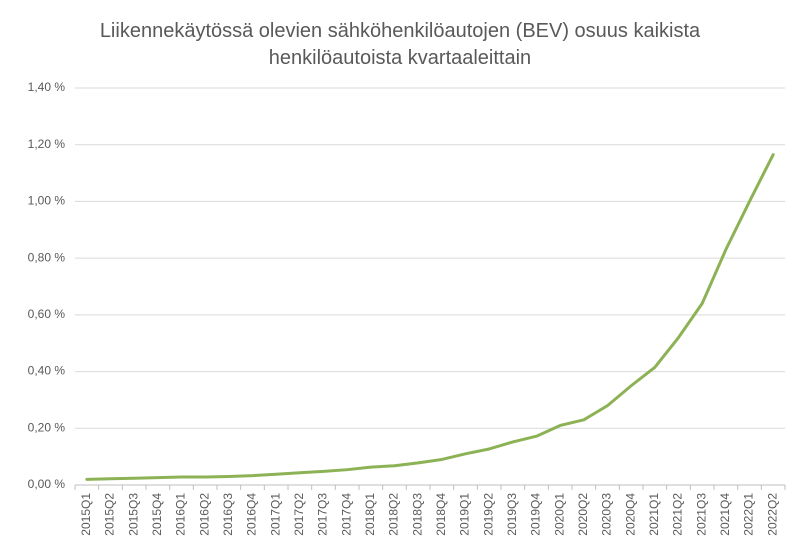  Describe the element at coordinates (678, 514) in the screenshot. I see `x-tick-label: 2021Q2` at that location.